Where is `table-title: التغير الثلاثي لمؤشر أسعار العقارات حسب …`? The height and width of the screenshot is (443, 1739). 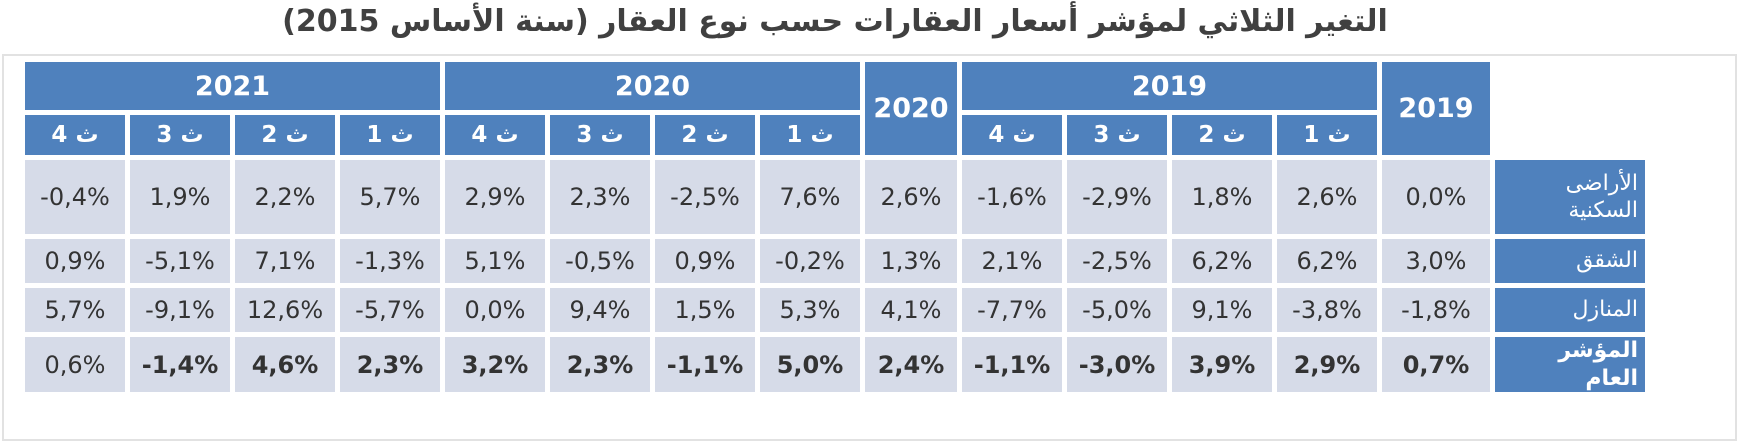 table-title: التغير الثلاثي لمؤشر أسعار العقارات حسب … is located at coordinates (835, 21).